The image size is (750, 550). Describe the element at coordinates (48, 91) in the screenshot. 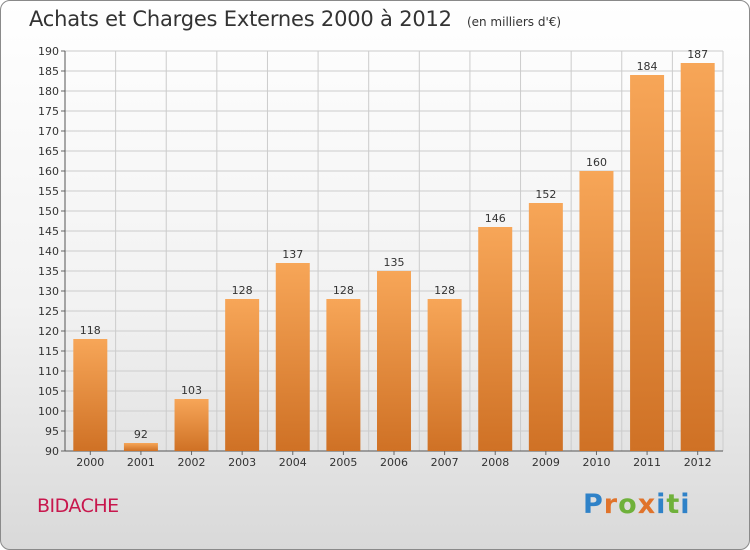

I see `y-tick-label: 180` at that location.